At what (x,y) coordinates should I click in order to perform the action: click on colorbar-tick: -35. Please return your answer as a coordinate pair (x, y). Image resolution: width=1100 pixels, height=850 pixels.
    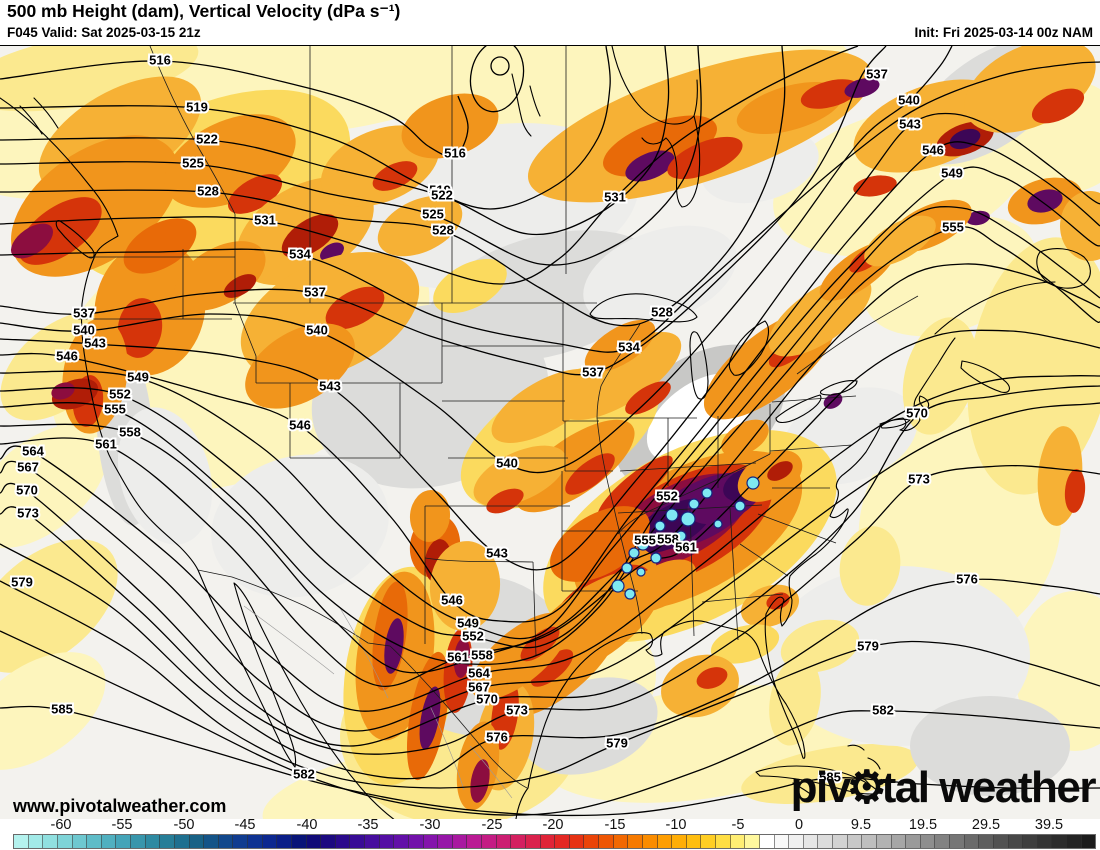
    Looking at the image, I should click on (368, 825).